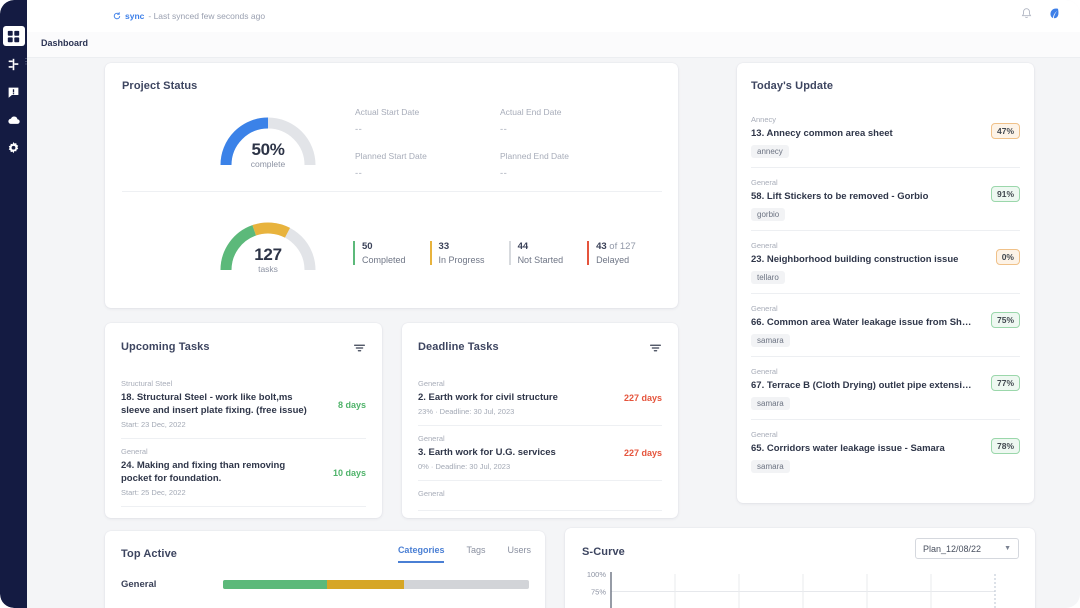 The height and width of the screenshot is (608, 1080). What do you see at coordinates (792, 86) in the screenshot?
I see `todays-update-title: Today's Update` at bounding box center [792, 86].